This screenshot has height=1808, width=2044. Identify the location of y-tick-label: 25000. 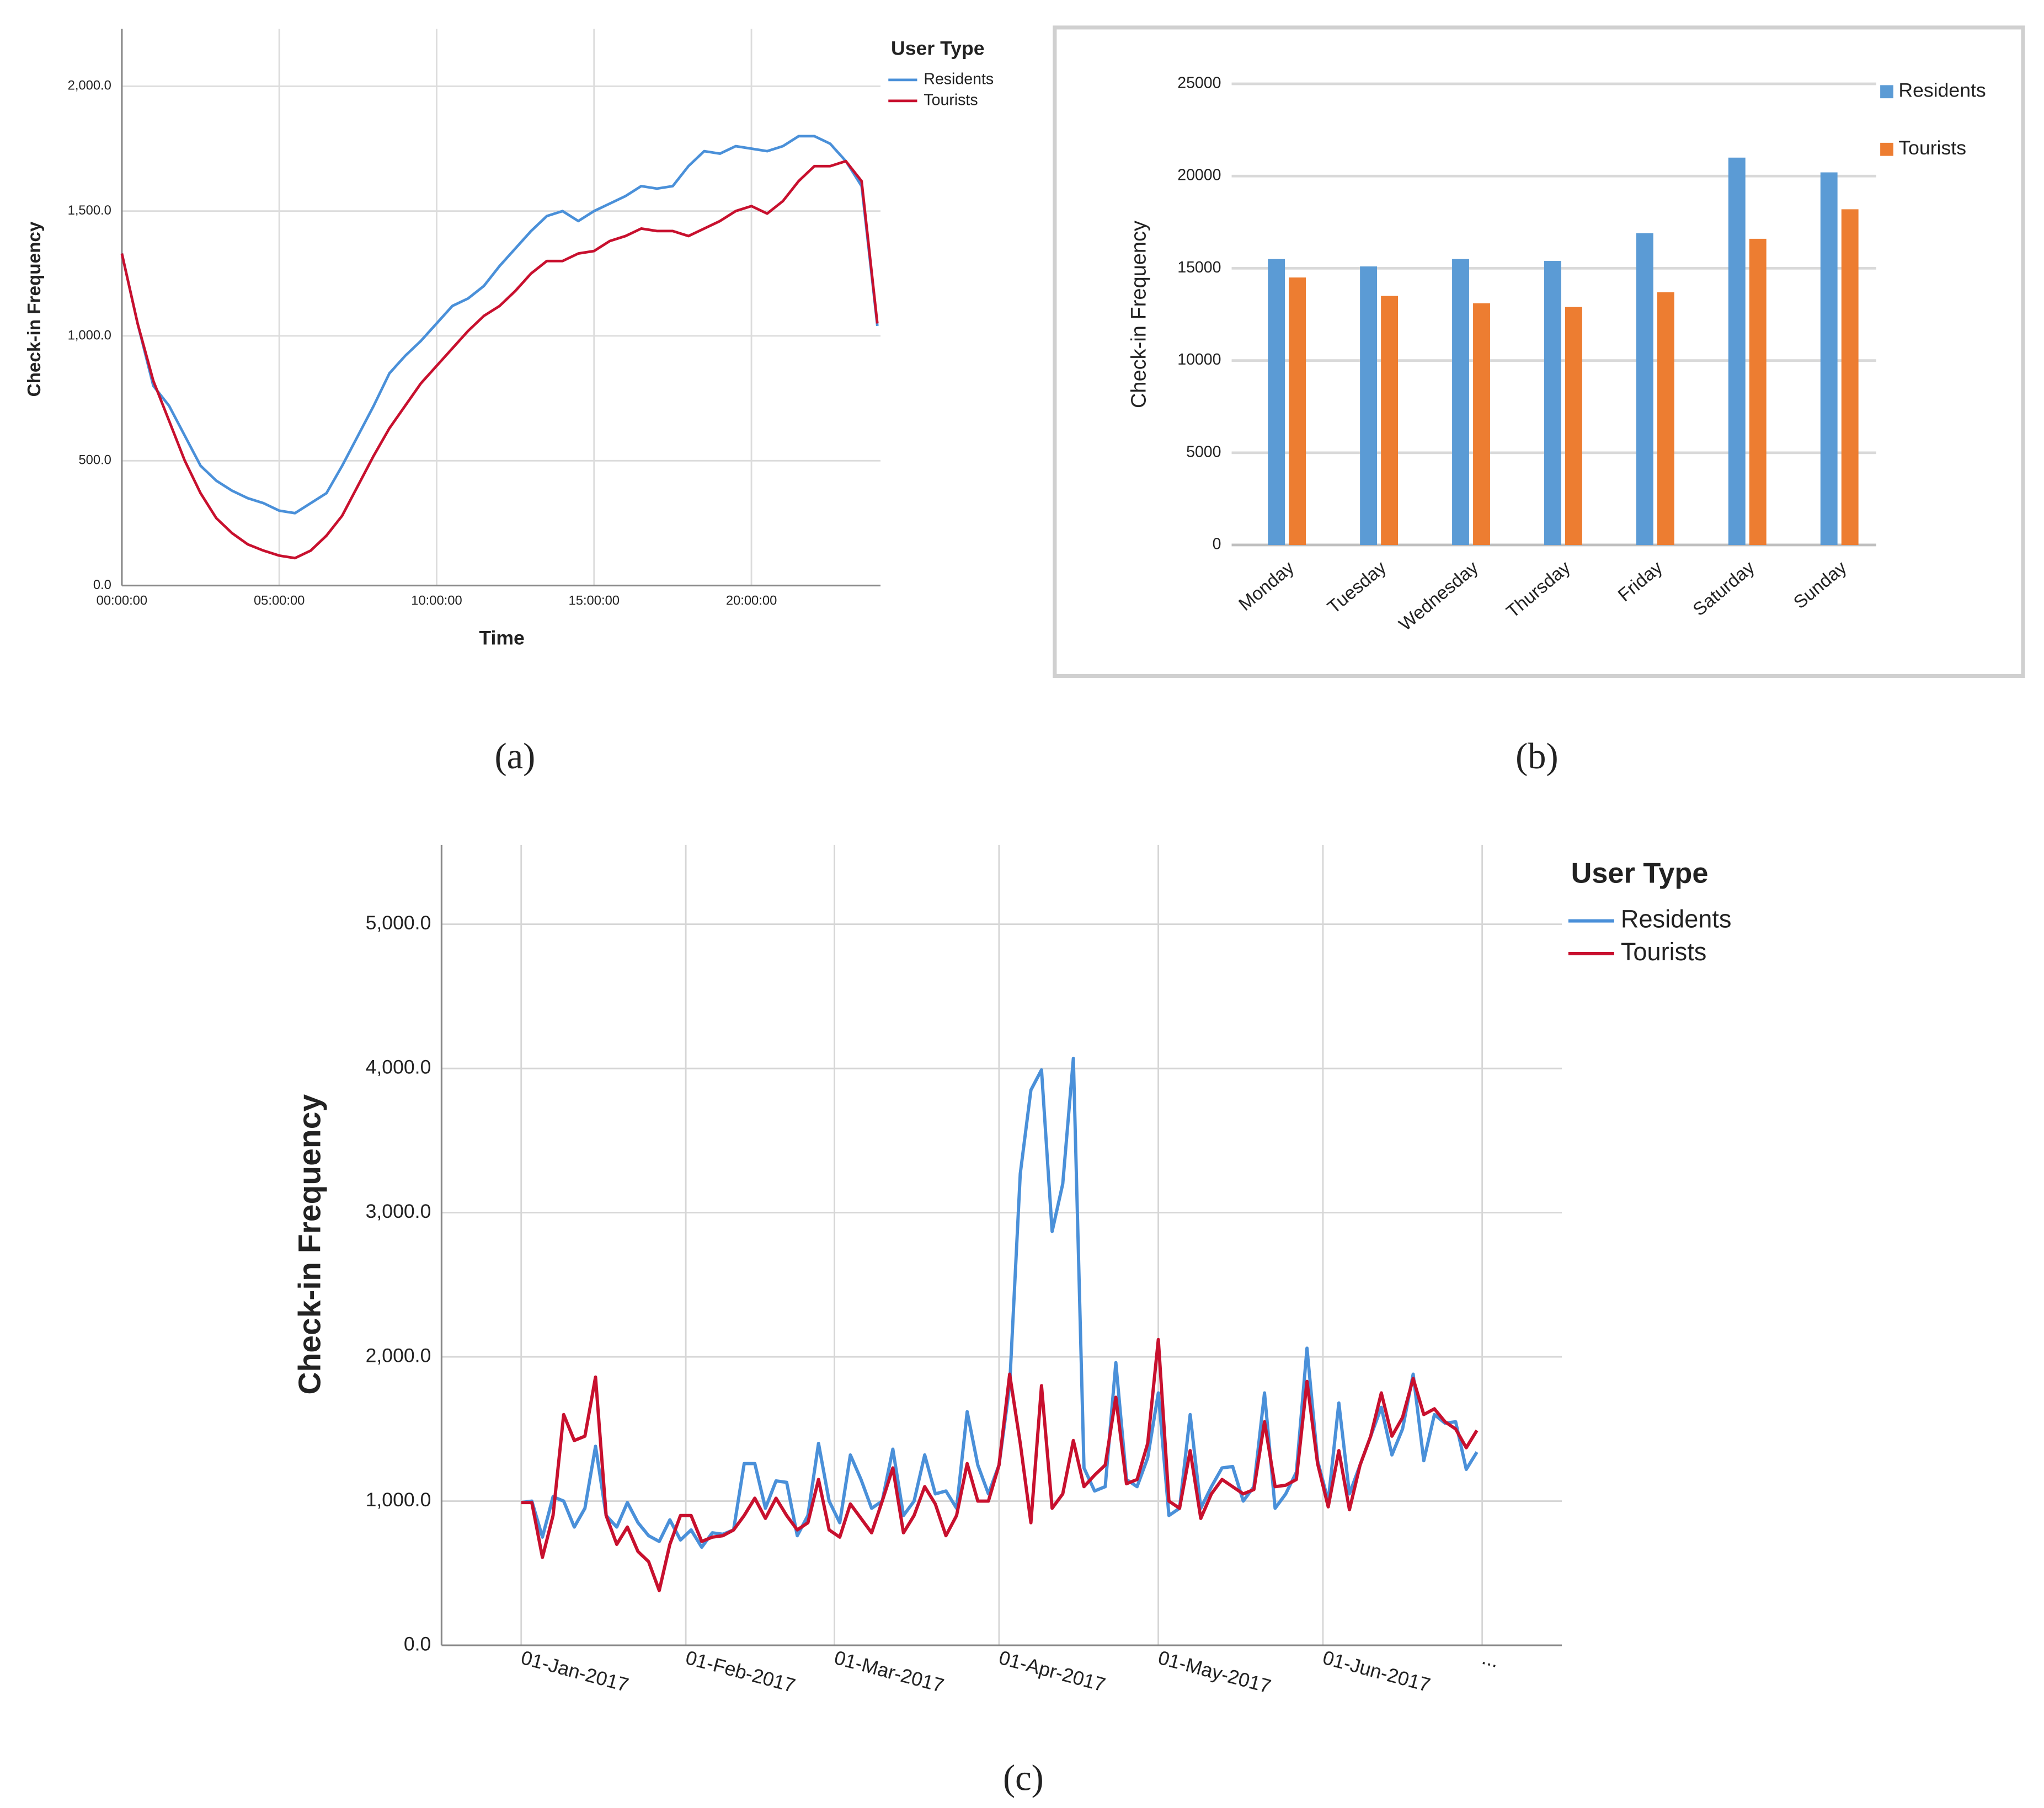
(1199, 83).